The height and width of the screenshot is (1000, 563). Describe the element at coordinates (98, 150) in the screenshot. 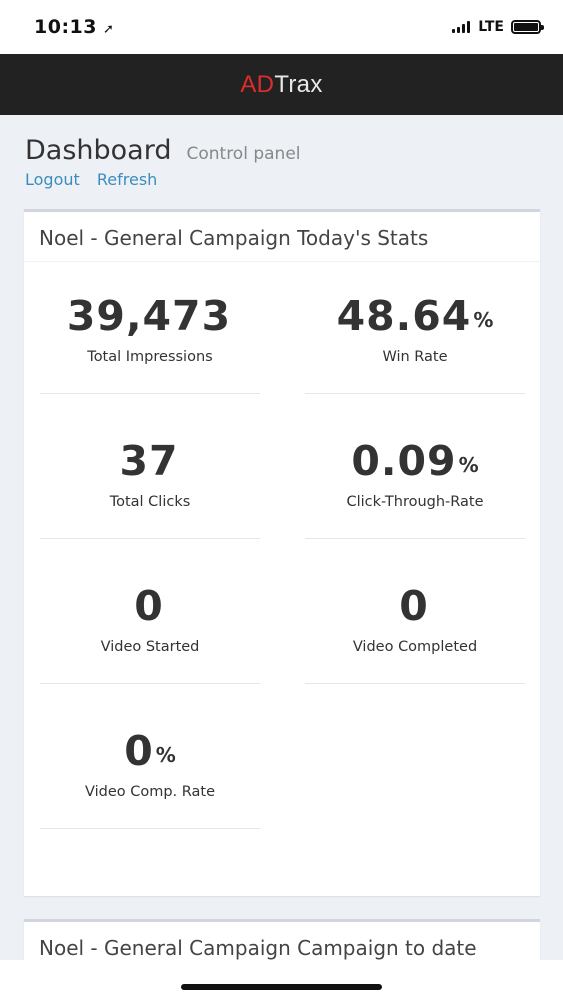

I see `page-title: Dashboard` at that location.